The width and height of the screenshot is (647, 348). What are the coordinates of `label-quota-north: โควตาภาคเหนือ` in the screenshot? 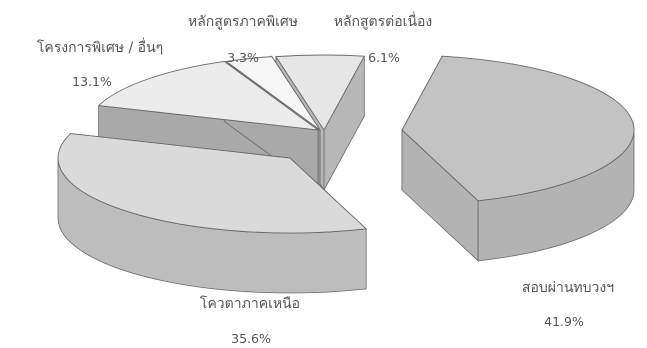 It's located at (250, 303).